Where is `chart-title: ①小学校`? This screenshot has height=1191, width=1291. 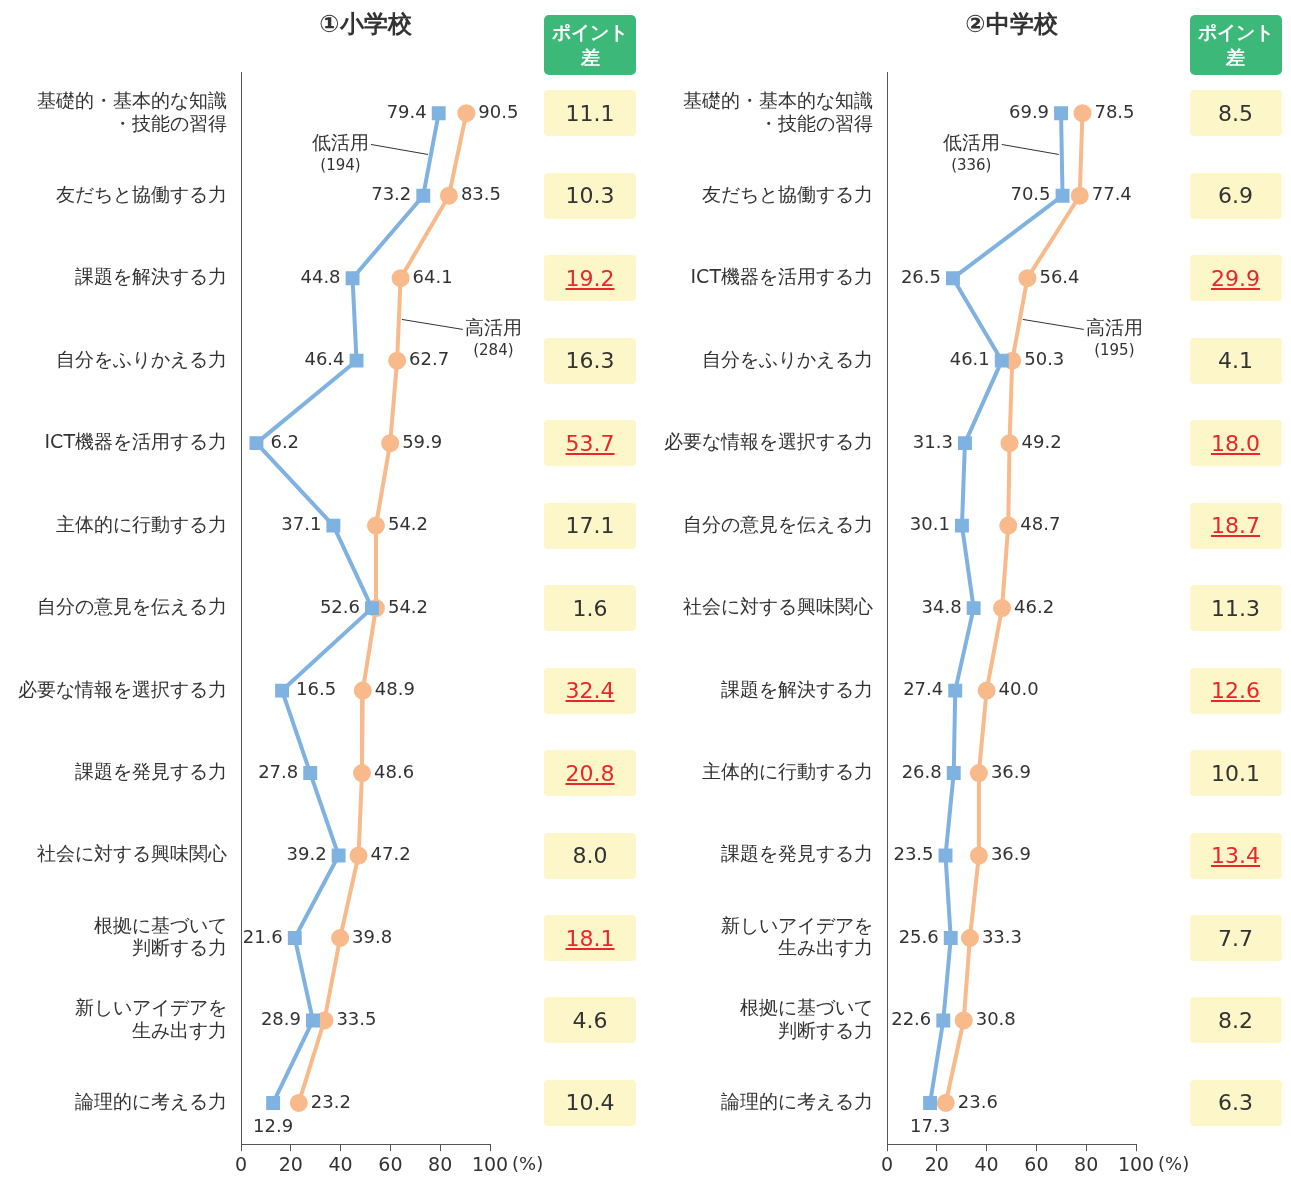 chart-title: ①小学校 is located at coordinates (366, 24).